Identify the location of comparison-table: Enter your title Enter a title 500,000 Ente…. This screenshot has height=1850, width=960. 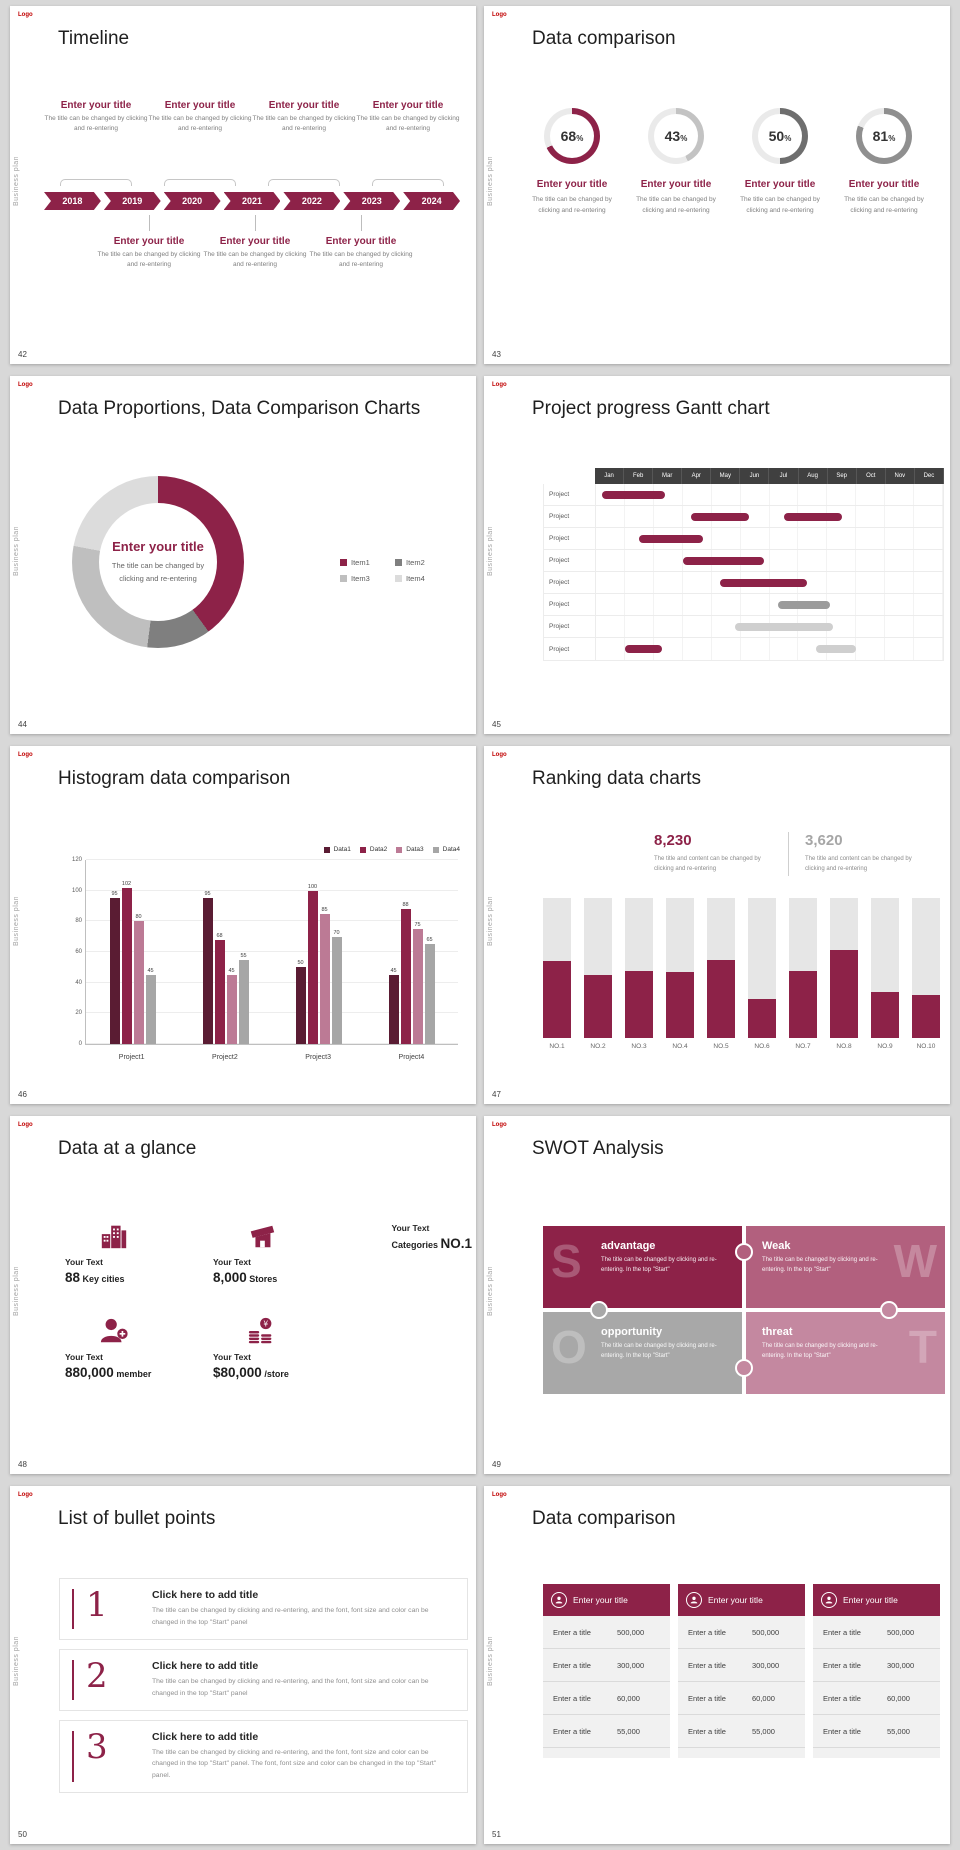
(606, 1671).